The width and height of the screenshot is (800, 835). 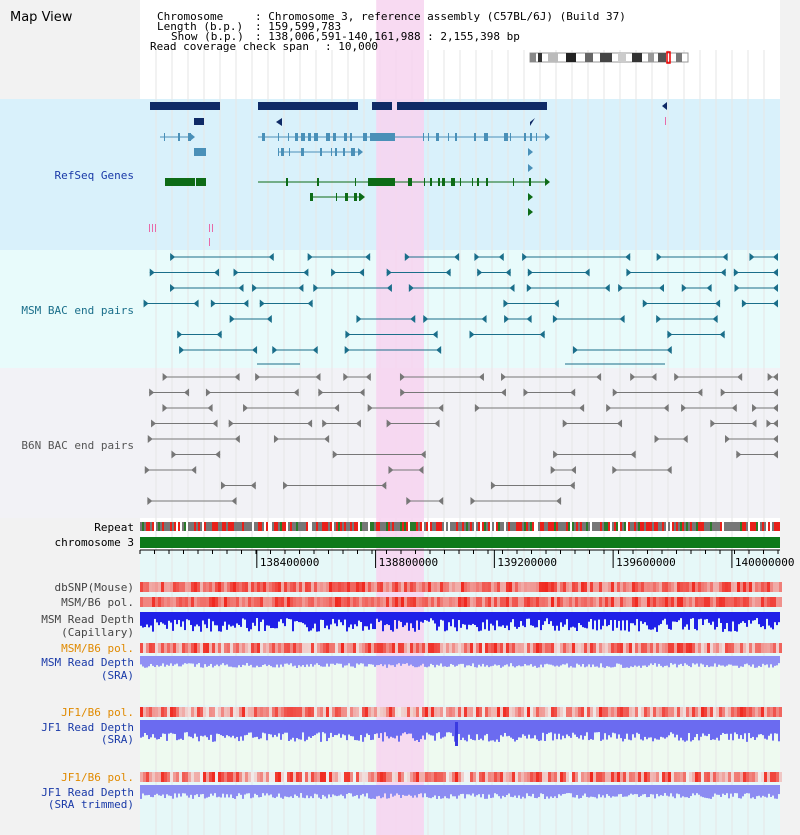 I want to click on track-label-jf1-read-depth-trimmed: JF1 Read Depth, so click(x=87, y=792).